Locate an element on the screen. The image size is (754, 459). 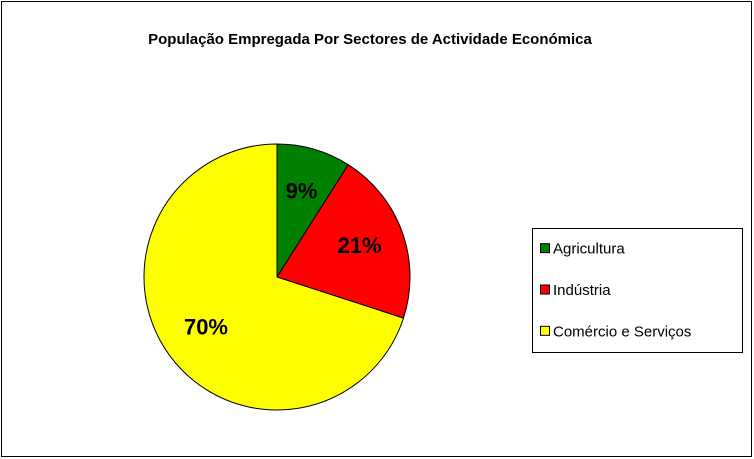
data-label: 21% is located at coordinates (360, 245).